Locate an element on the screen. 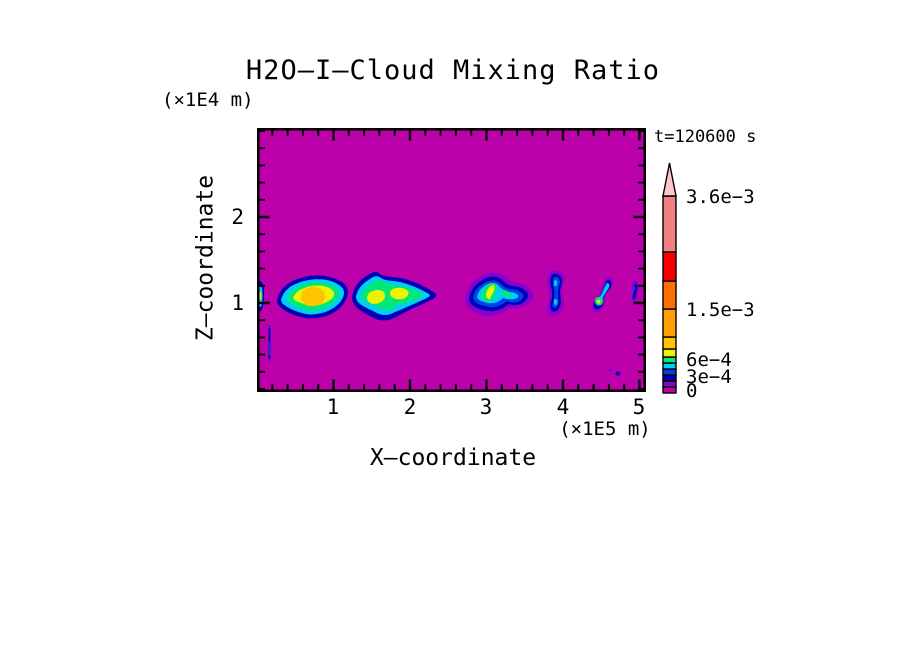 This screenshot has height=654, width=904. colorbar-label-1.5e-3: 1.5e−3 is located at coordinates (720, 310).